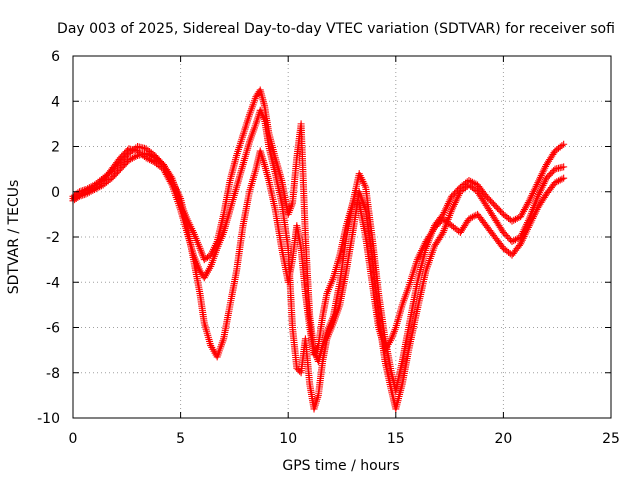 The height and width of the screenshot is (480, 640). What do you see at coordinates (611, 439) in the screenshot?
I see `x-tick-label: 25` at bounding box center [611, 439].